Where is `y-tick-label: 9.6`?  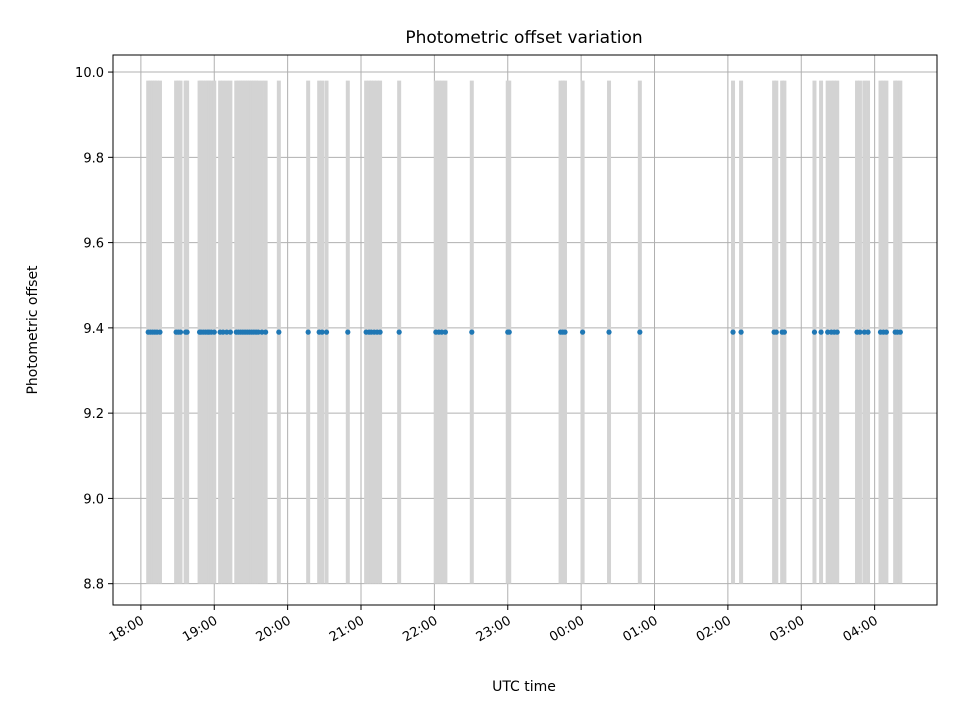
y-tick-label: 9.6 is located at coordinates (93, 244).